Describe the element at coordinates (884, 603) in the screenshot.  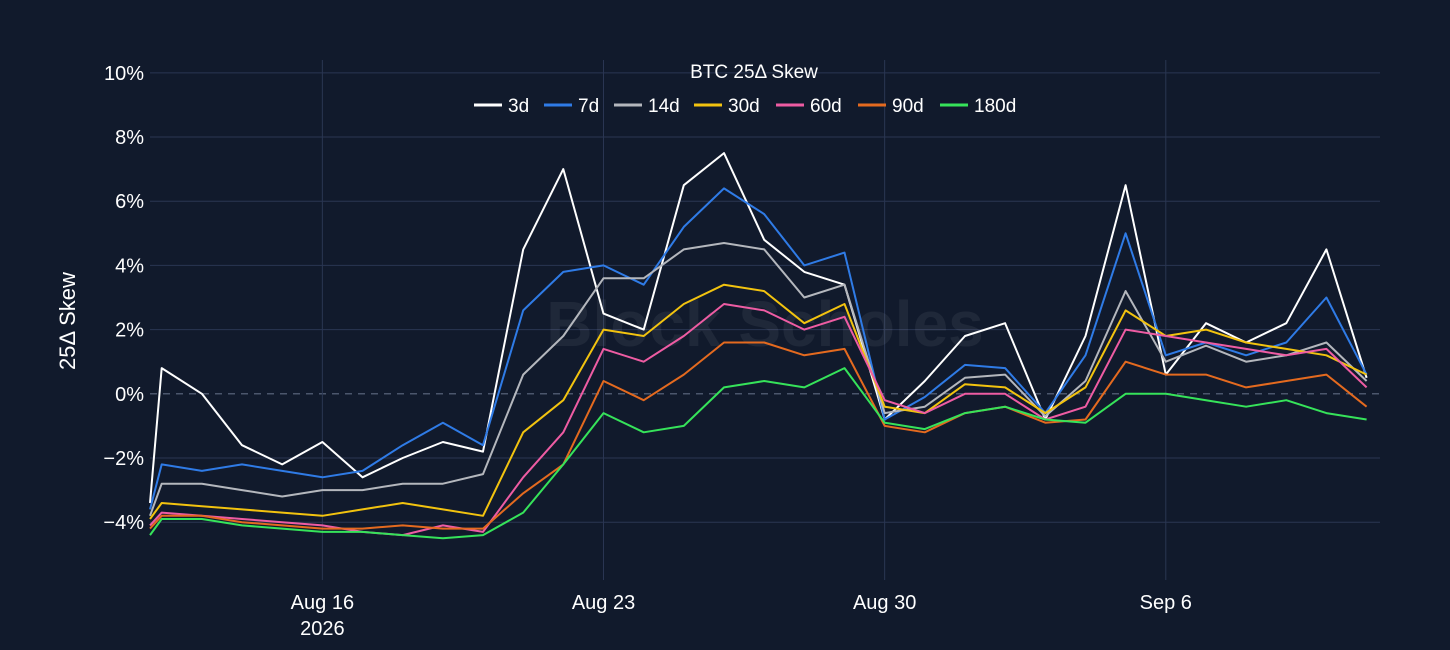
I see `x-tick-label: Aug 30` at that location.